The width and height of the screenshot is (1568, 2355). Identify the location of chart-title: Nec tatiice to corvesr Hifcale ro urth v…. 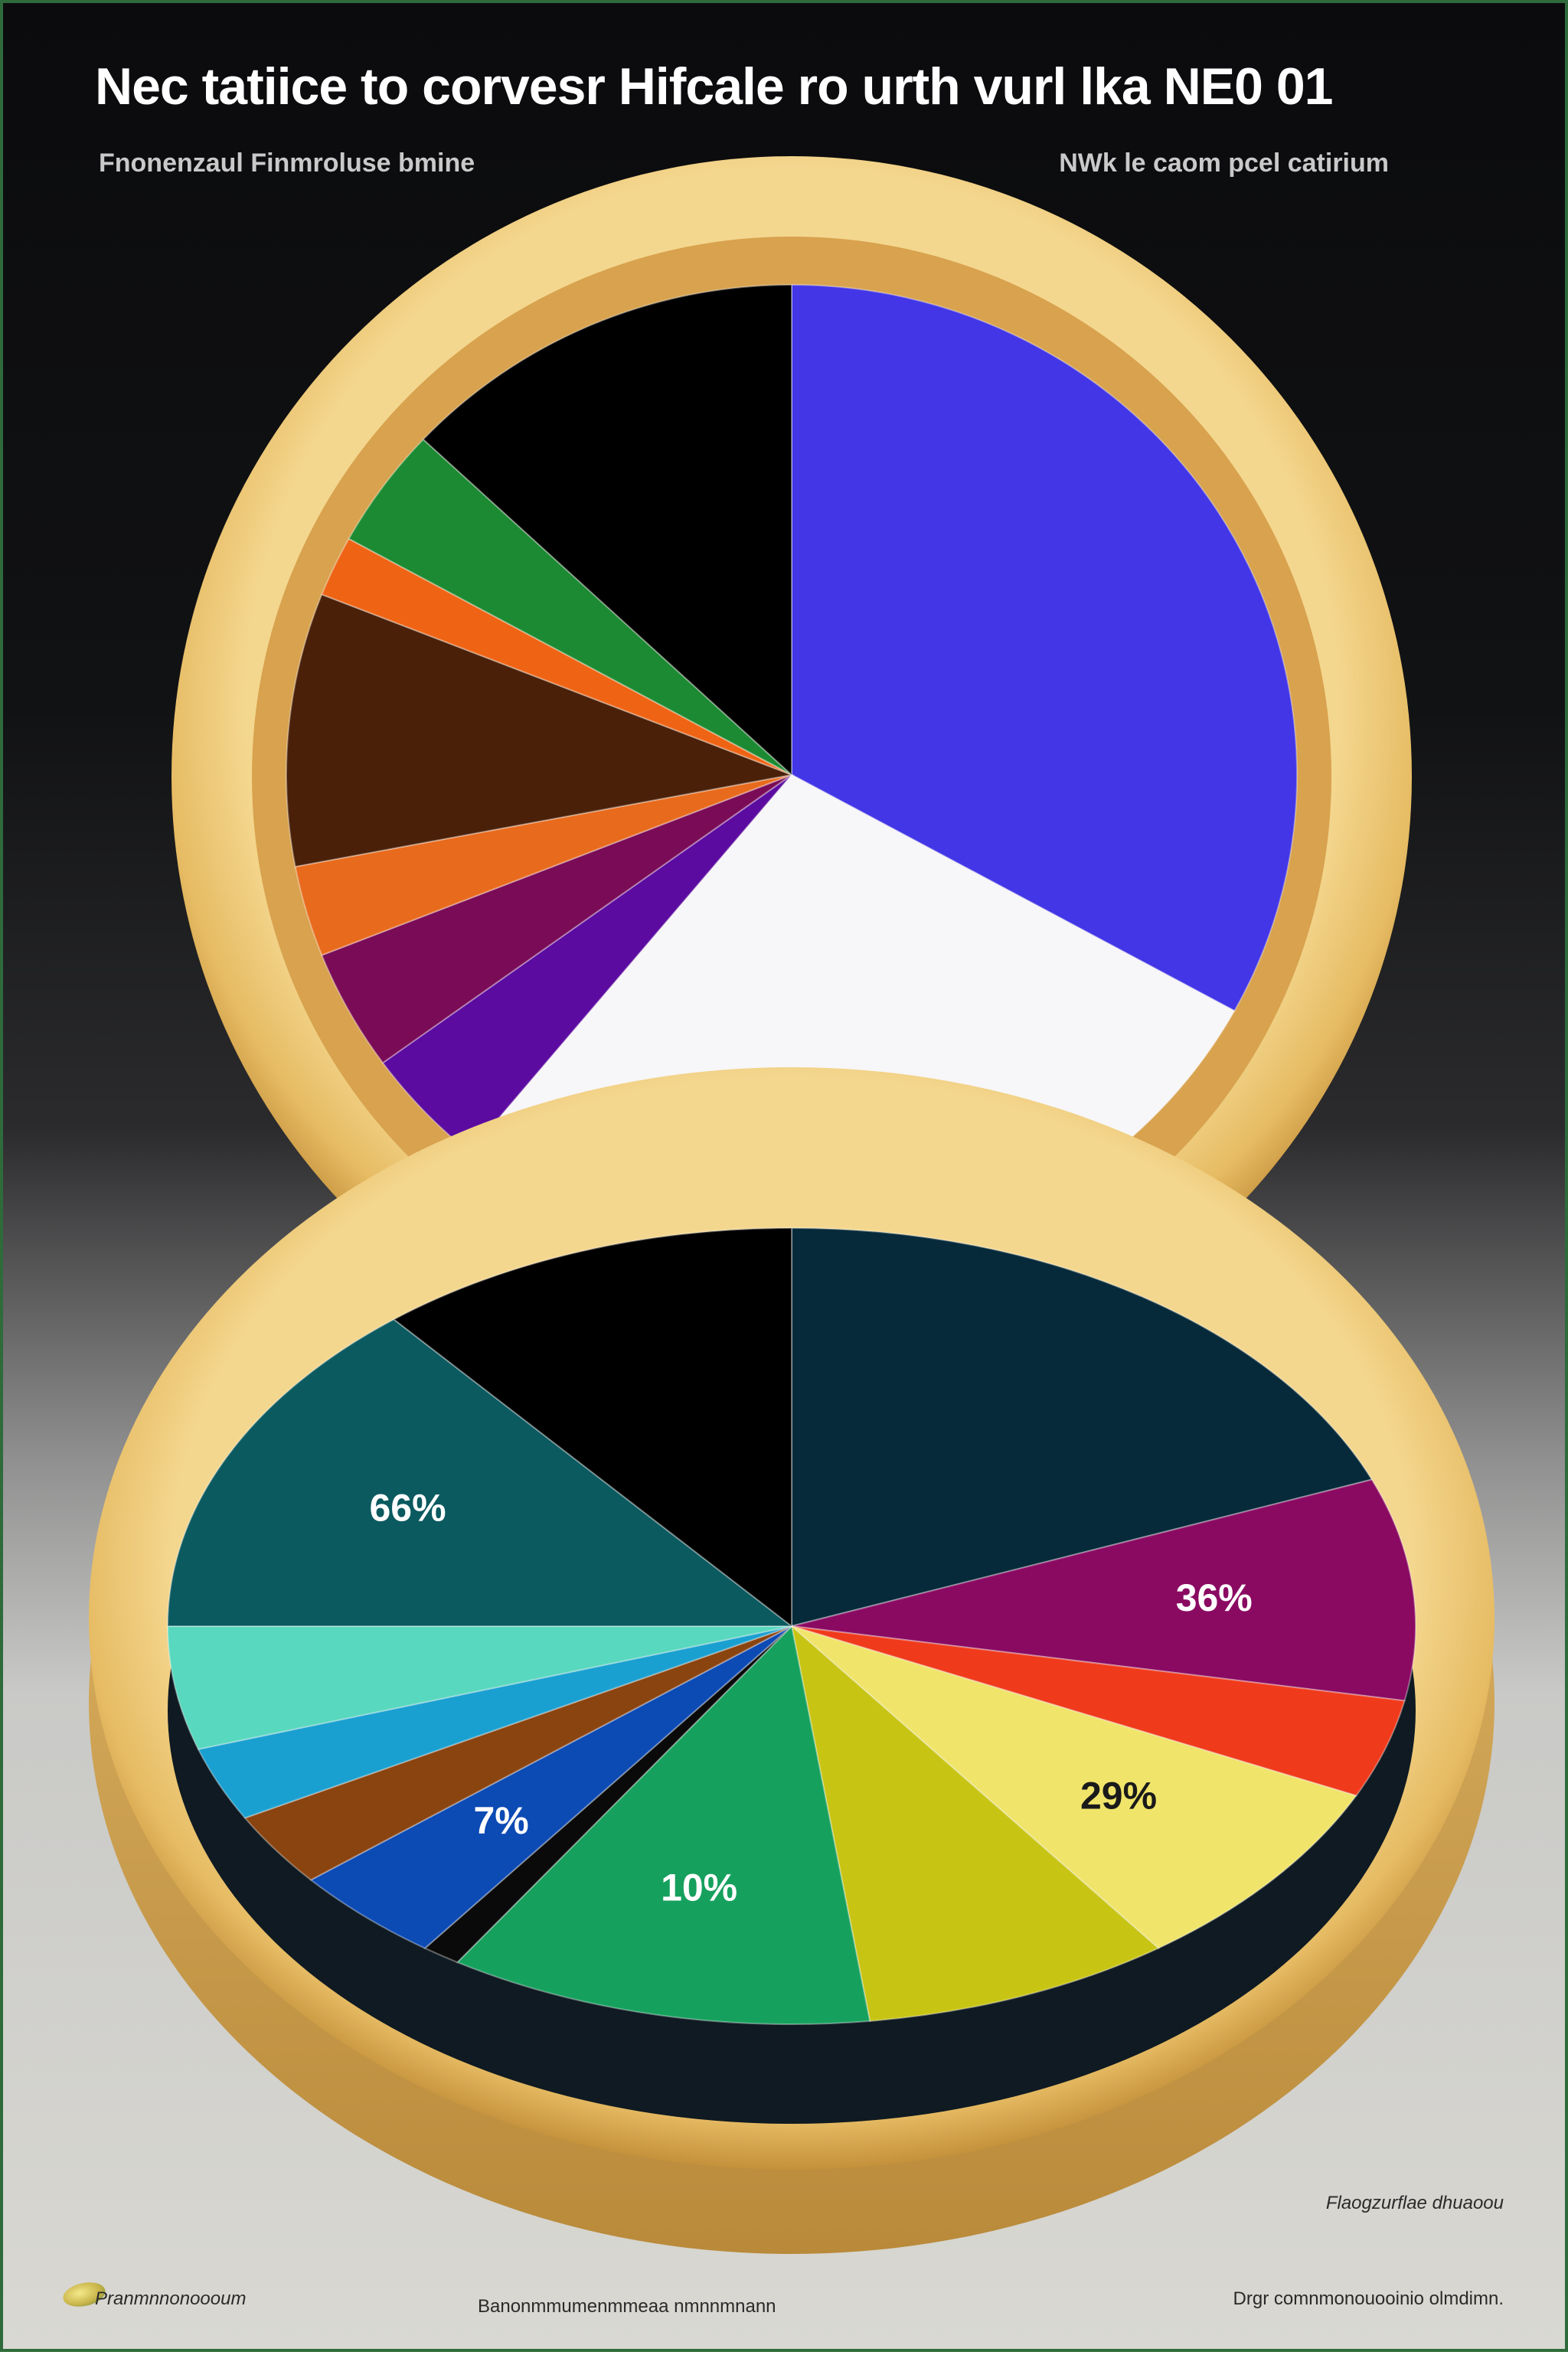
(714, 86).